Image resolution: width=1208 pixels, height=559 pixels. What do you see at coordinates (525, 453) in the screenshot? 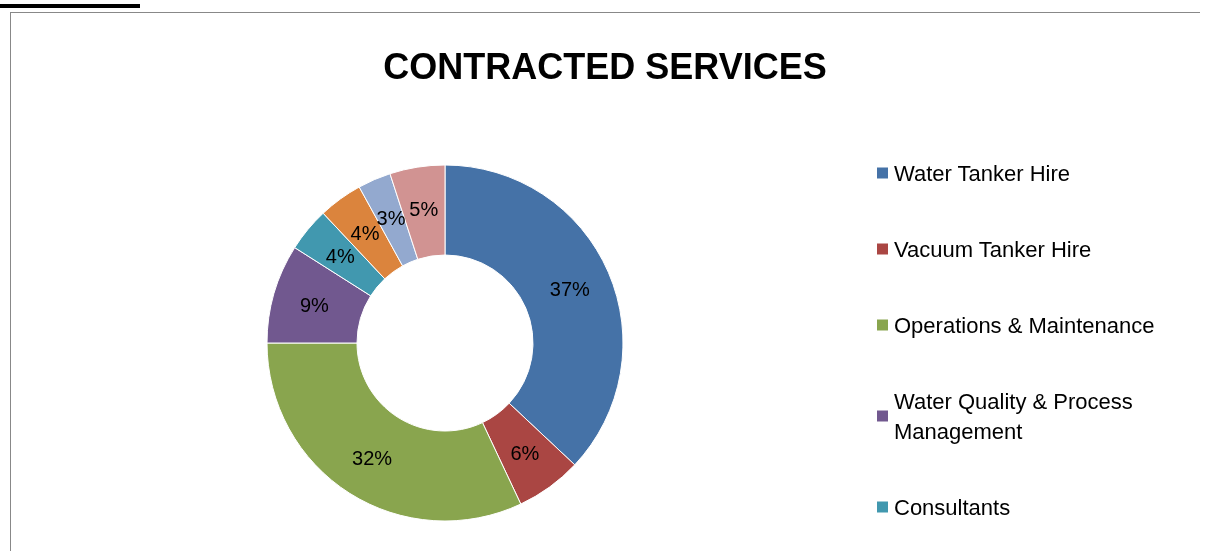
I see `data-label: 6%` at bounding box center [525, 453].